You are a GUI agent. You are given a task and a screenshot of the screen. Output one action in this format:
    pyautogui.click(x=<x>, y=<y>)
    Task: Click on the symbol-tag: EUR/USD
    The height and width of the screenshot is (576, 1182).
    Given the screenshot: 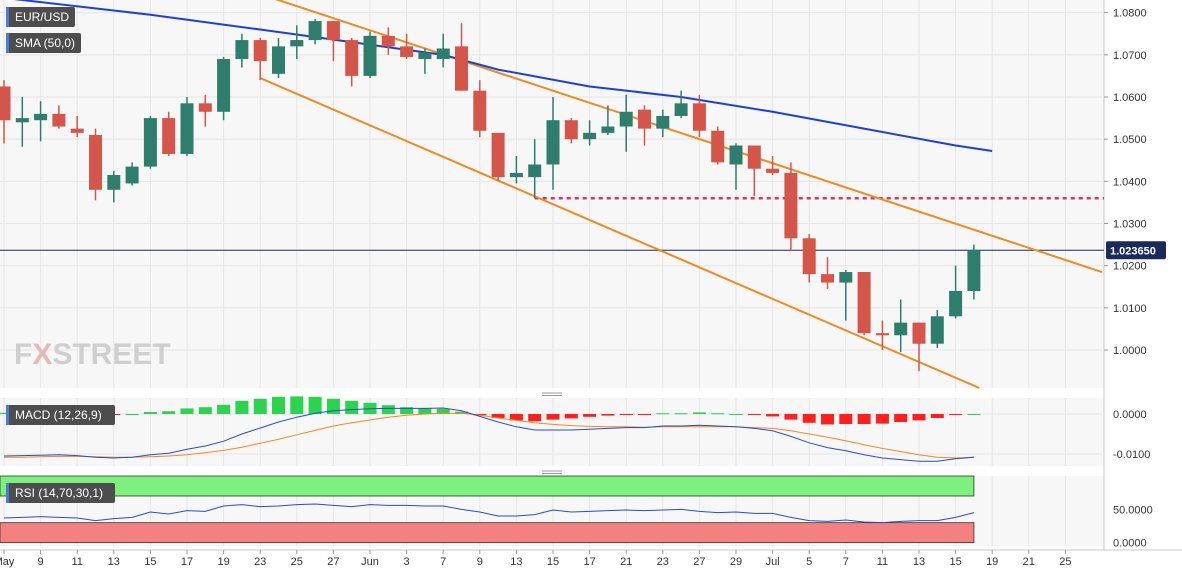 What is the action you would take?
    pyautogui.click(x=41, y=17)
    